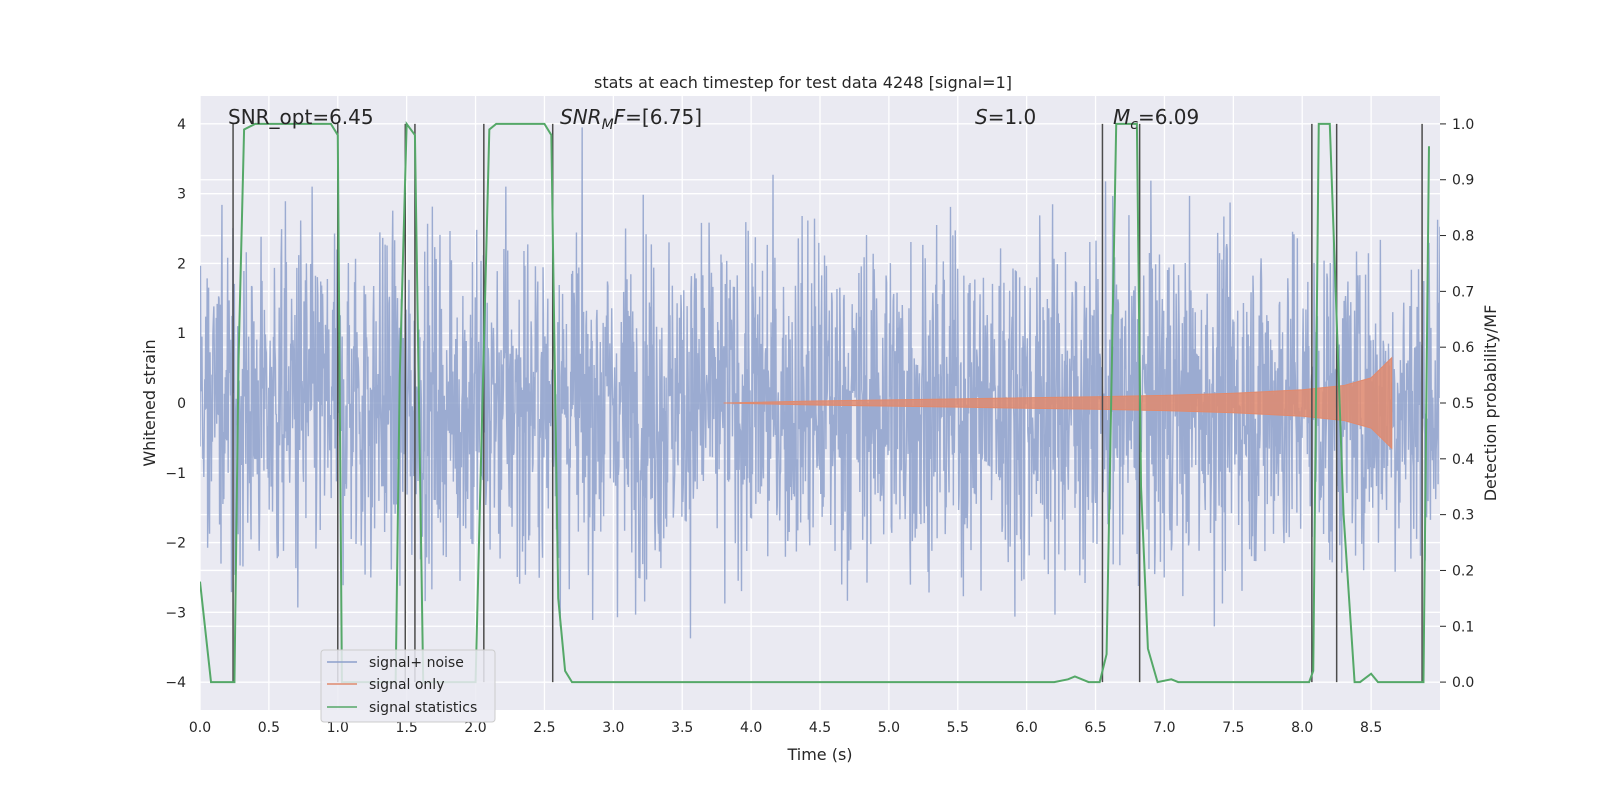 The image size is (1600, 800). I want to click on y-left-axis-ticks: −4 −3 −2 −1 0 1 2 3 4, so click(175, 404).